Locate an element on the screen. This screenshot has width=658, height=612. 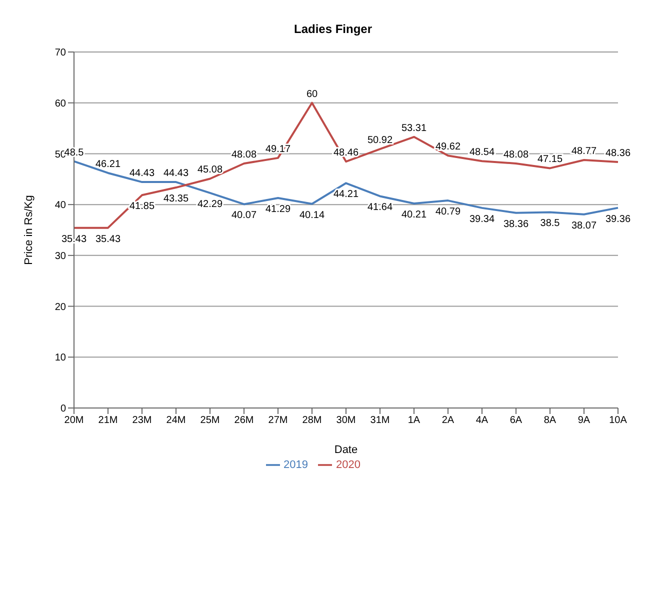
data-label: 43.35 is located at coordinates (176, 199).